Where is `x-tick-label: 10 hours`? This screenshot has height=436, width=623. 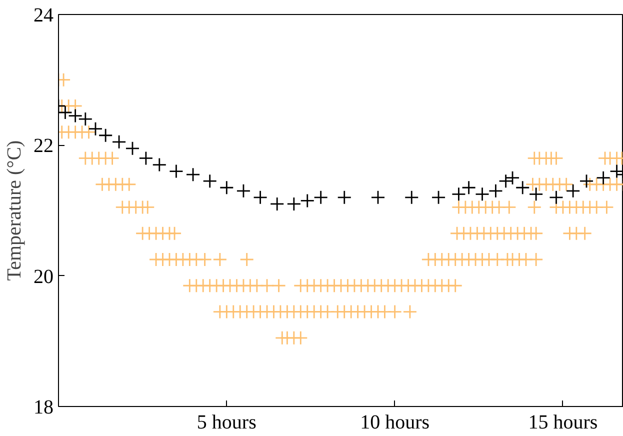 x-tick-label: 10 hours is located at coordinates (395, 423).